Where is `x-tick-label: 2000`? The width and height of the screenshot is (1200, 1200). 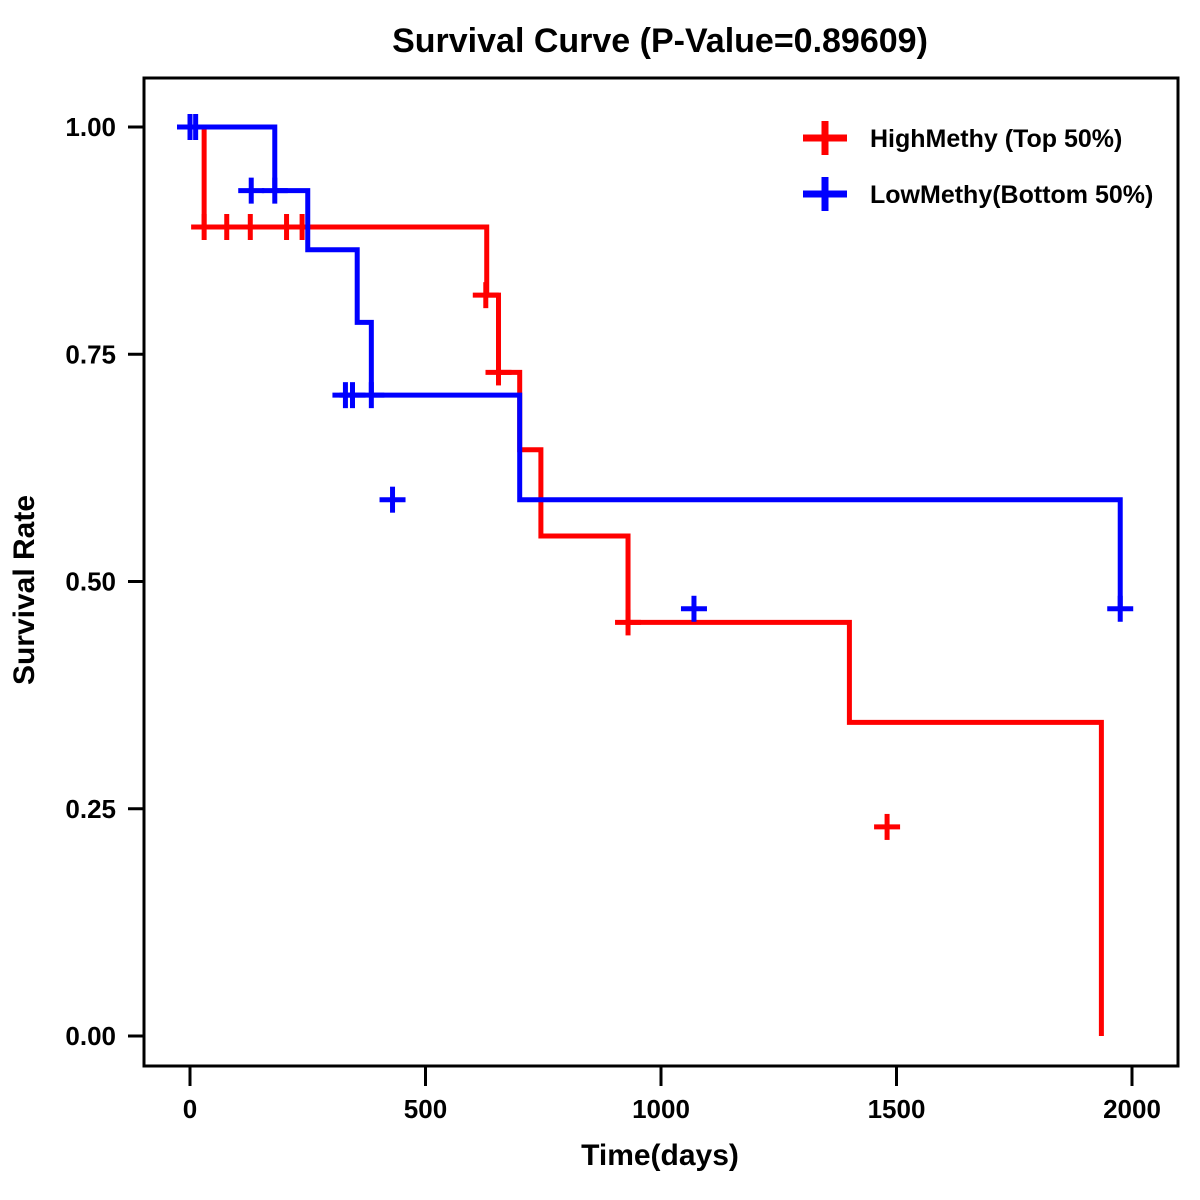 x-tick-label: 2000 is located at coordinates (1132, 1109).